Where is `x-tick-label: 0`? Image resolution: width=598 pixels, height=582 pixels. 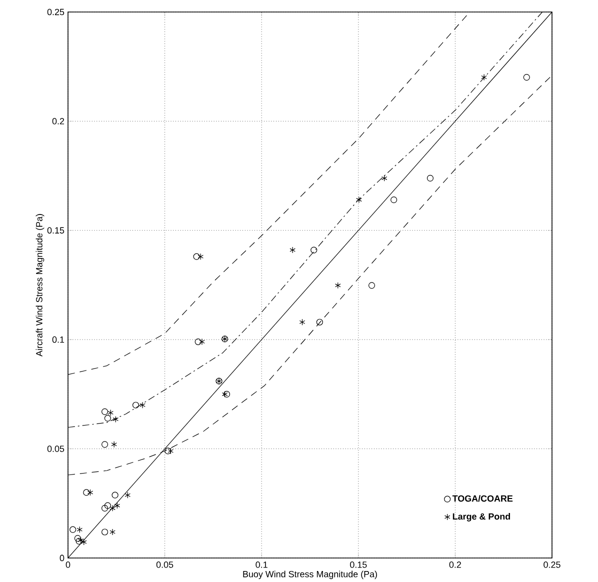 x-tick-label: 0 is located at coordinates (68, 564).